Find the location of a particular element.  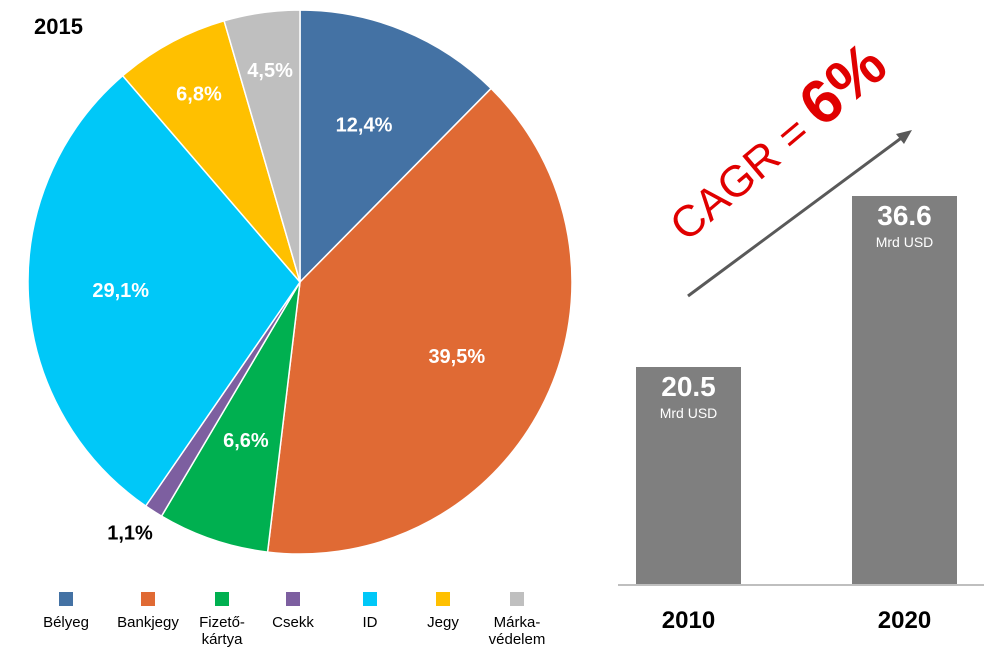

pie-data-label-1: 39,5% is located at coordinates (456, 357).